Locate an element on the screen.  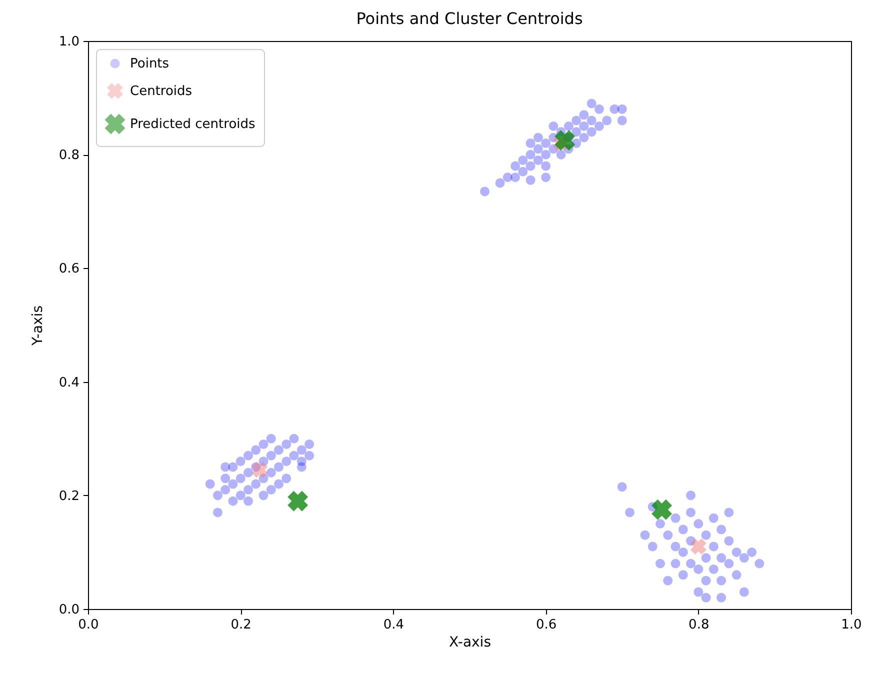
chart-title: Points and Cluster Centroids is located at coordinates (469, 18).